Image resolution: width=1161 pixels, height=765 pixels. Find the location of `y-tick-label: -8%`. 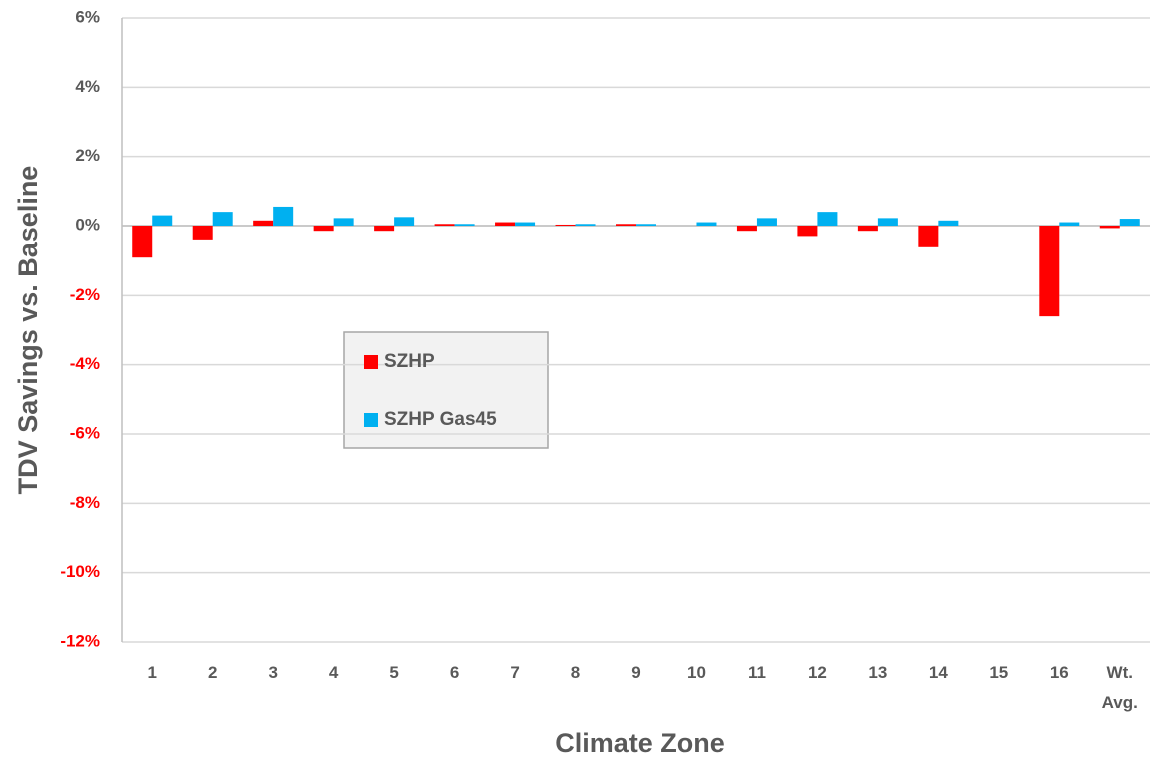

y-tick-label: -8% is located at coordinates (85, 502).